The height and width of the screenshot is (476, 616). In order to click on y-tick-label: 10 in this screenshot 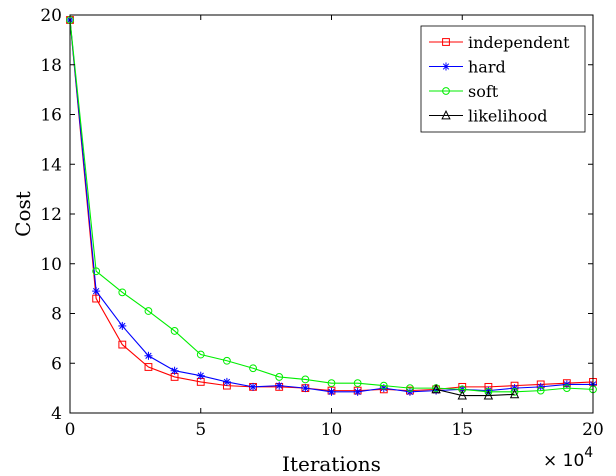, I will do `click(51, 265)`.